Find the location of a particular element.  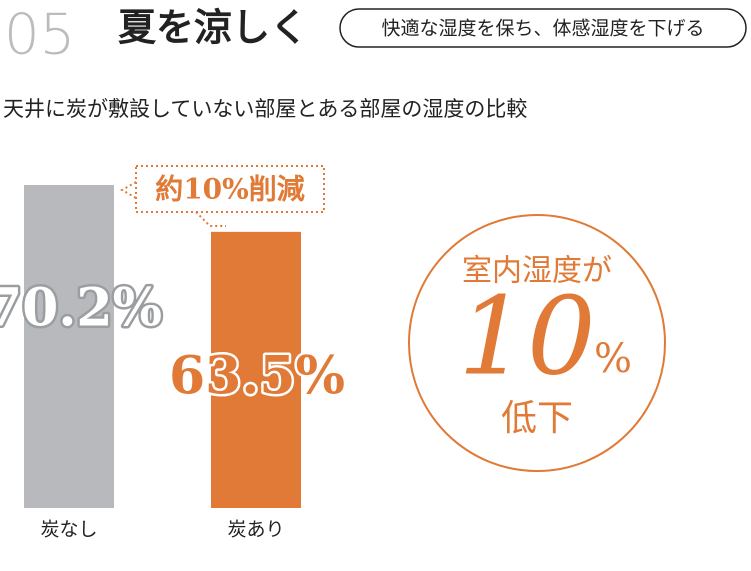

chart-title: 夏を涼しく is located at coordinates (213, 28).